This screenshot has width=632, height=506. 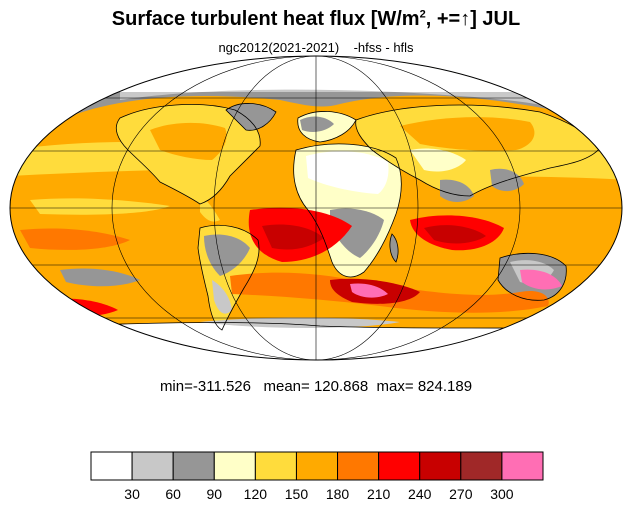 I want to click on coast-greenland, so click(x=251, y=117).